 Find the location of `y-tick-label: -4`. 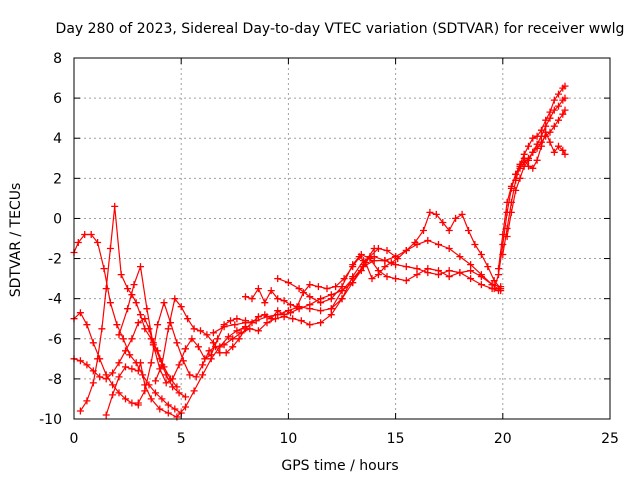

y-tick-label: -4 is located at coordinates (55, 300).